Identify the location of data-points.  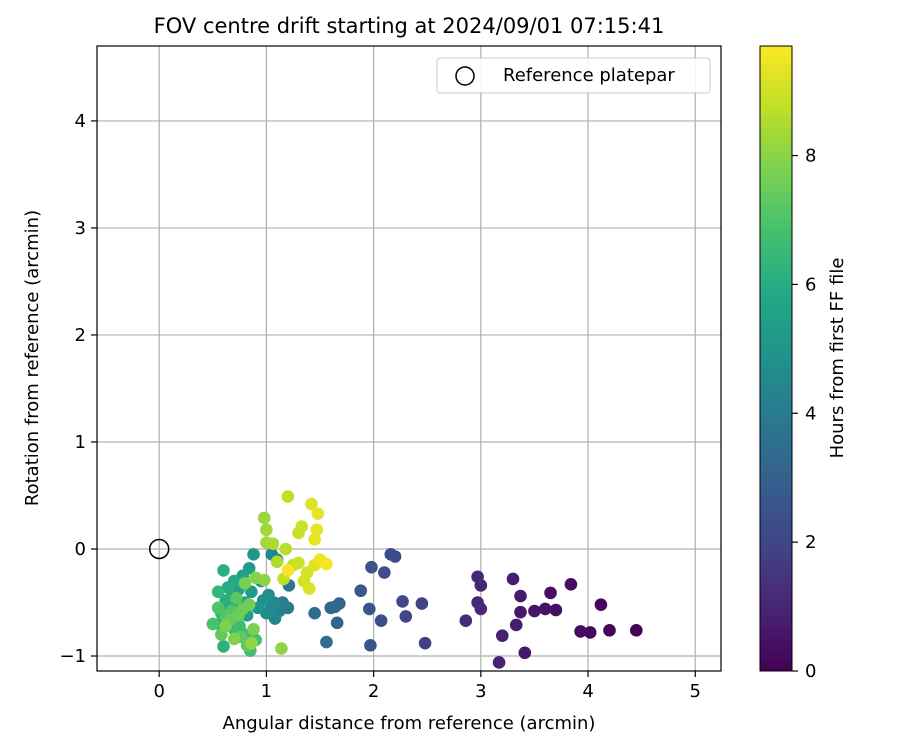
(424, 579).